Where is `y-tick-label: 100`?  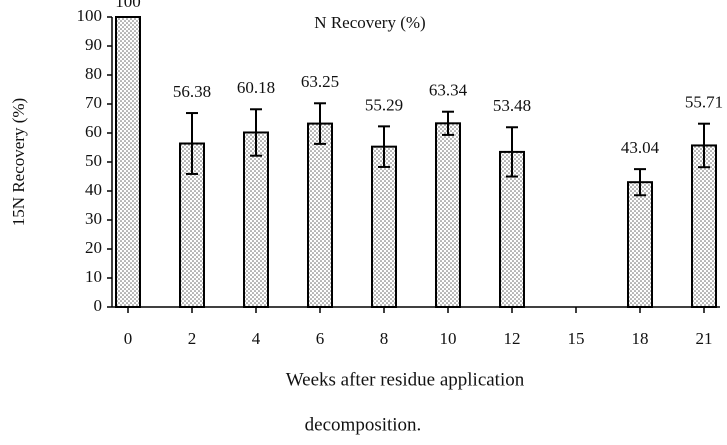 y-tick-label: 100 is located at coordinates (90, 15).